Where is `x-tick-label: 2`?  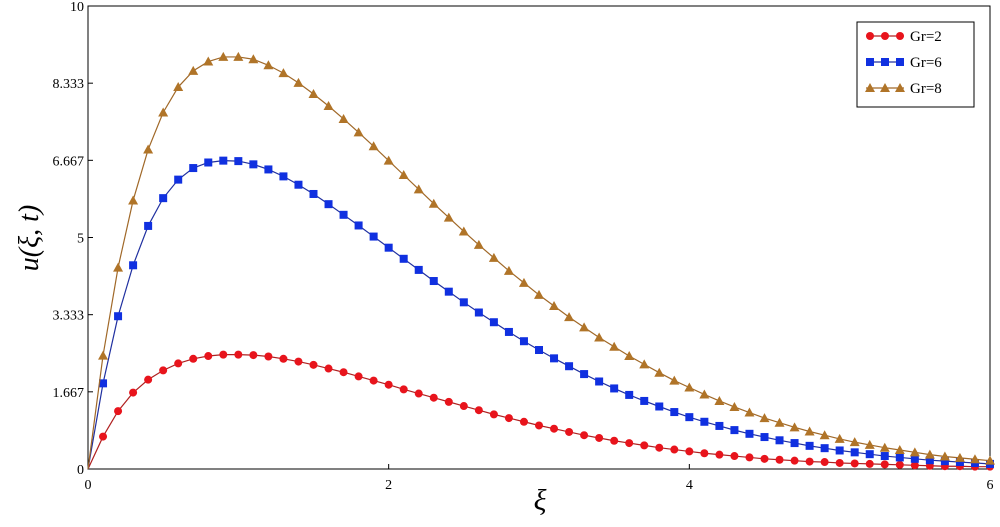 x-tick-label: 2 is located at coordinates (388, 485).